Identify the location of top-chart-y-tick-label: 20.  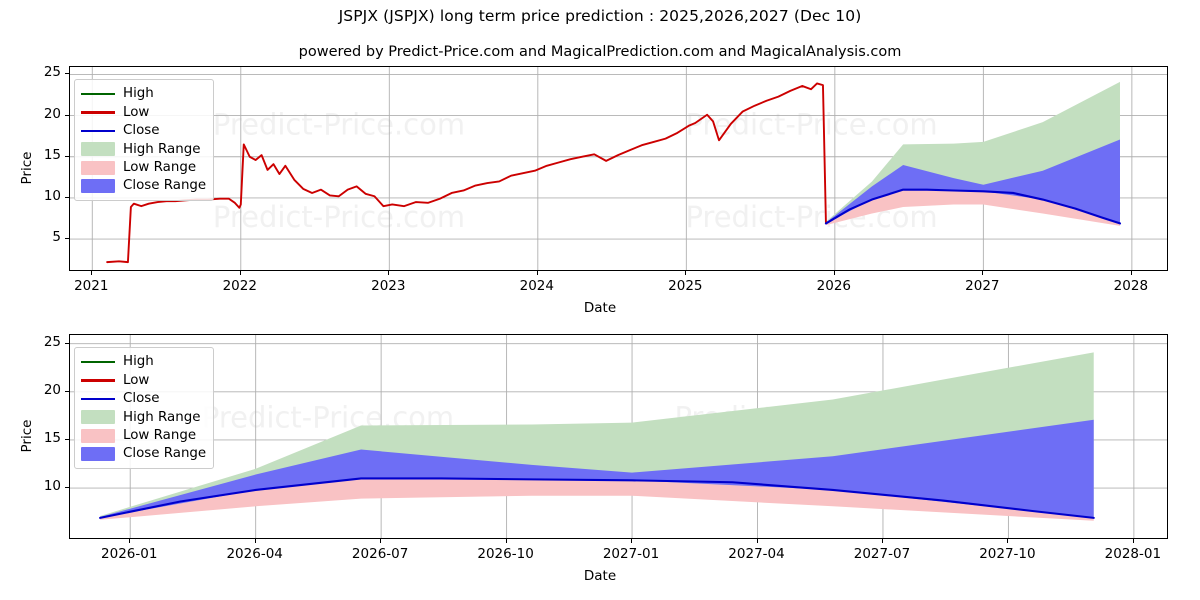
(52, 113).